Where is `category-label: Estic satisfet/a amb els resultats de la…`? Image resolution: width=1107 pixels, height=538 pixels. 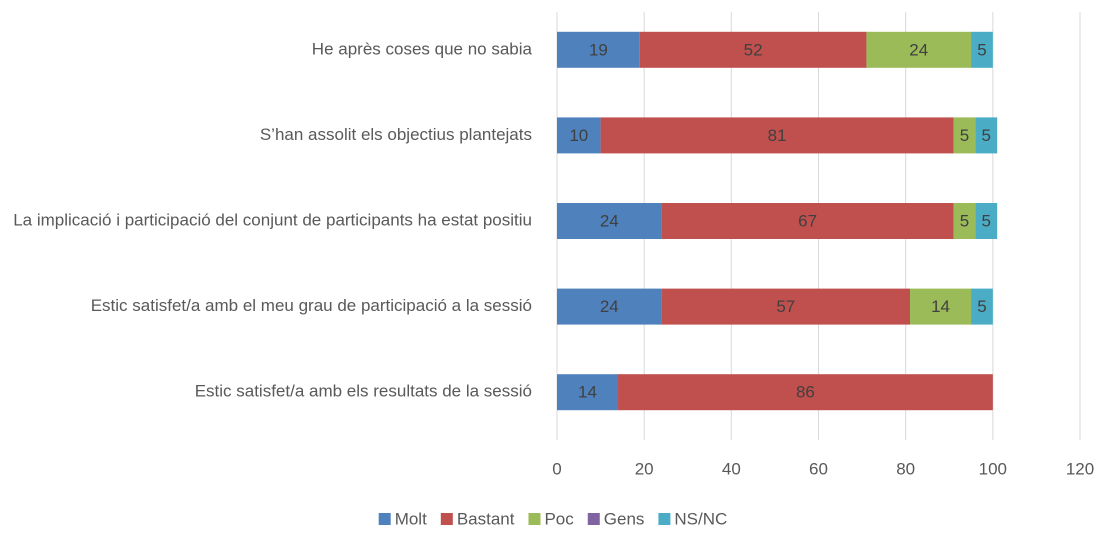
category-label: Estic satisfet/a amb els resultats de la… is located at coordinates (363, 391).